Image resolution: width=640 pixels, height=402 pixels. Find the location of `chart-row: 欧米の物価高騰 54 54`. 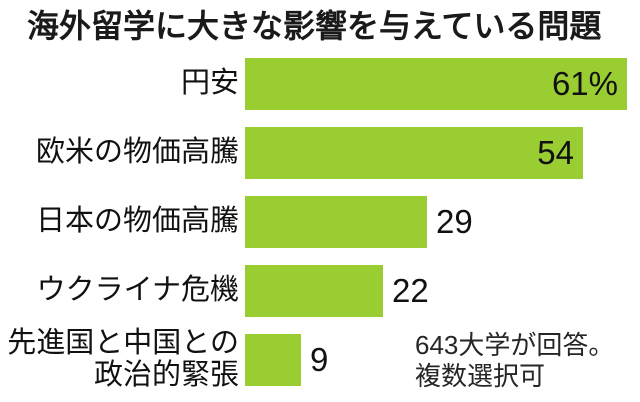

chart-row: 欧米の物価高騰 54 54 is located at coordinates (320, 153).